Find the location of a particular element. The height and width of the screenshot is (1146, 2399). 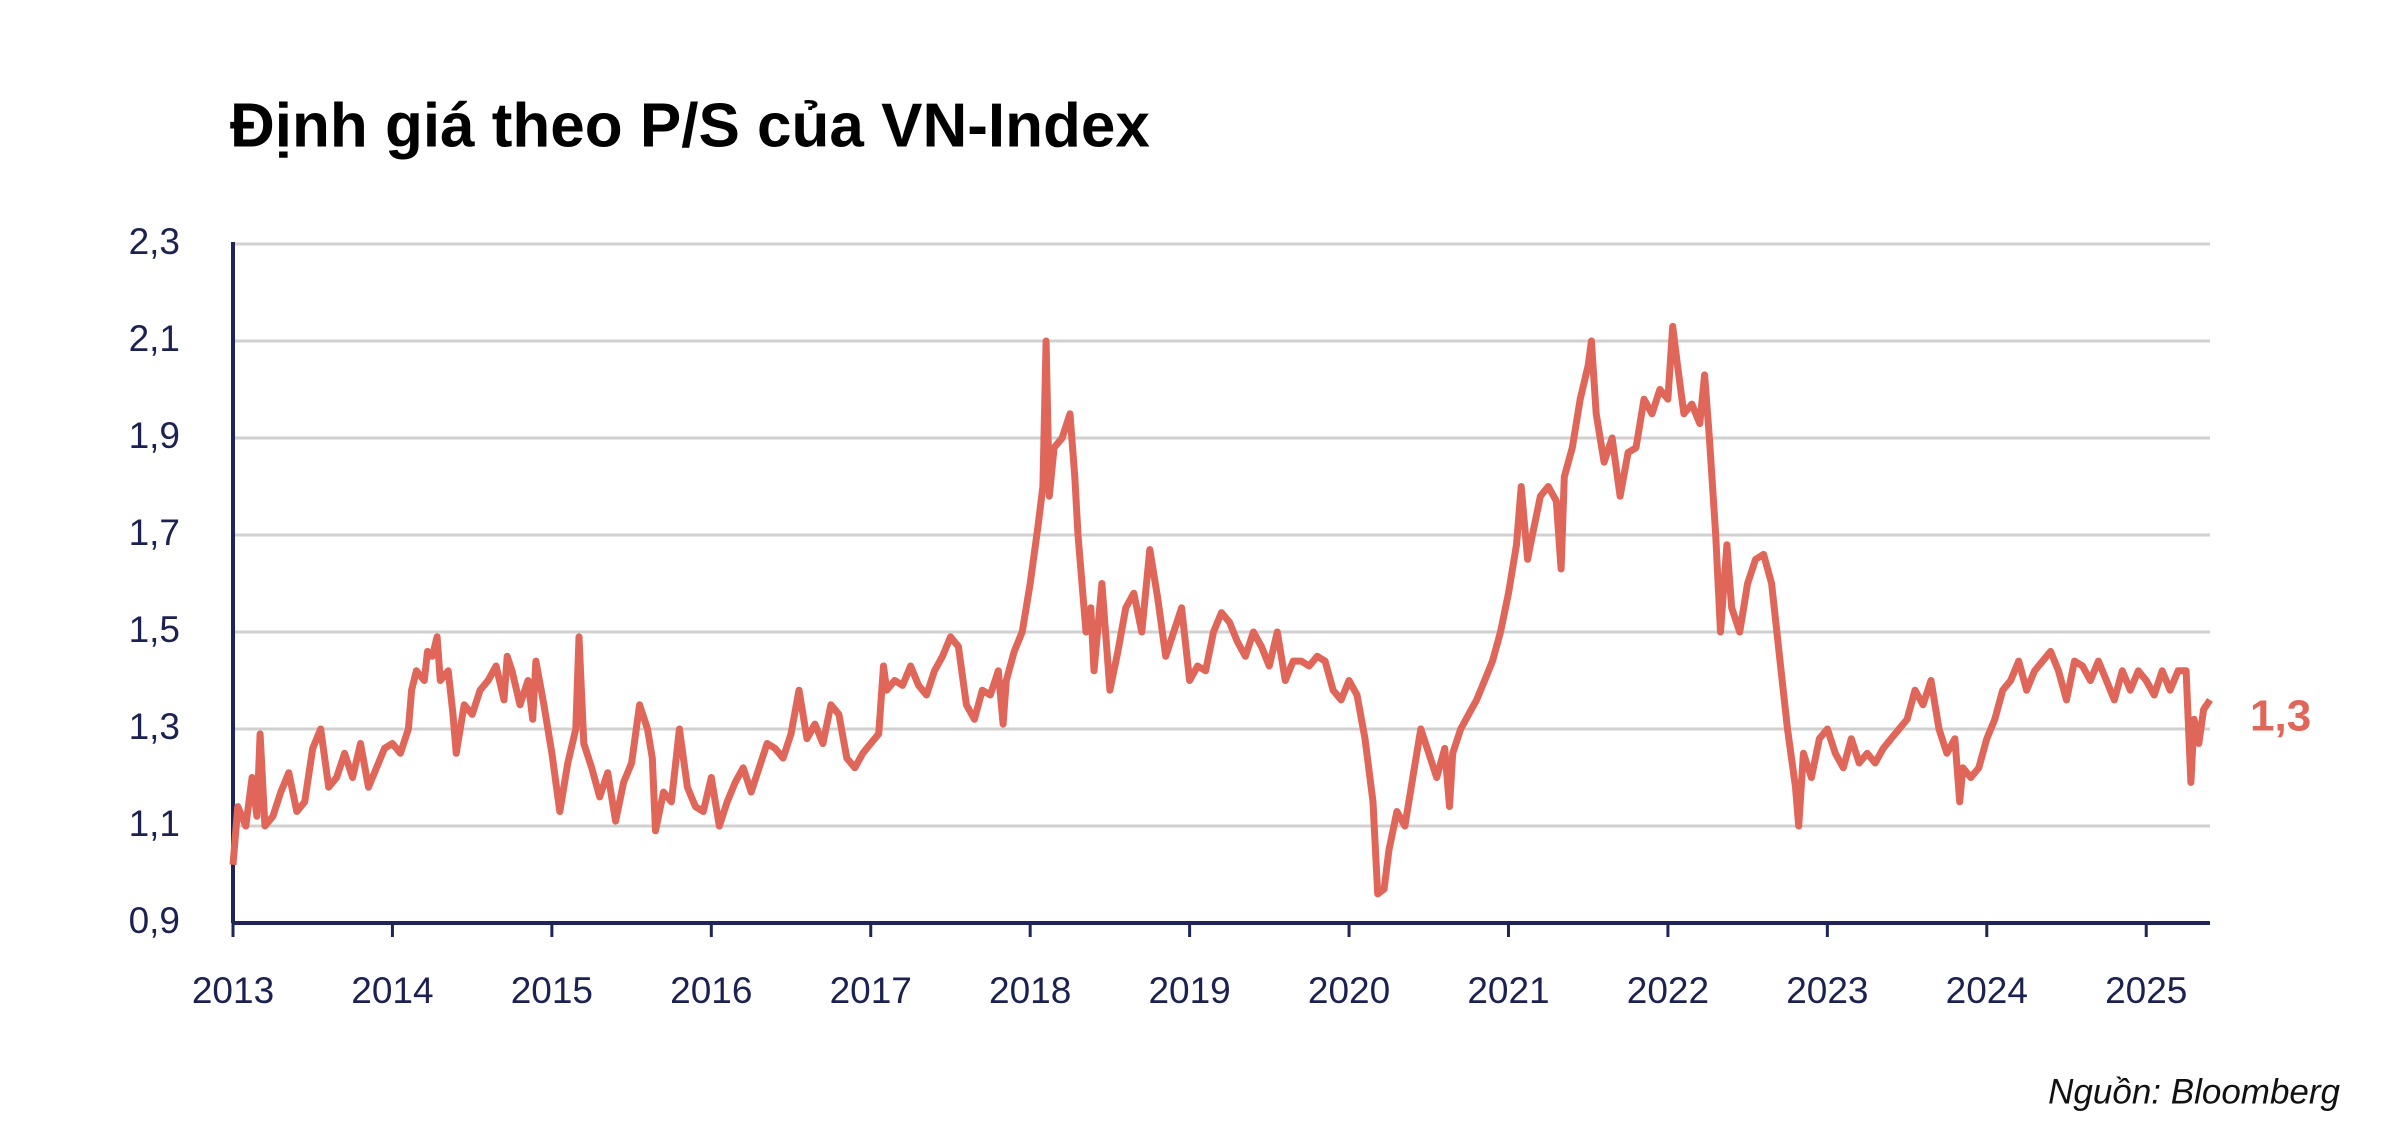

y-tick-label: 1,7 is located at coordinates (154, 532).